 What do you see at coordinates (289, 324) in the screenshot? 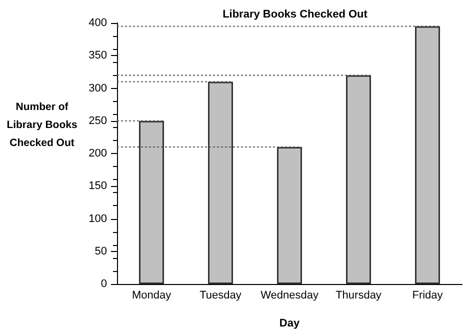
I see `x-axis-title: Day` at bounding box center [289, 324].